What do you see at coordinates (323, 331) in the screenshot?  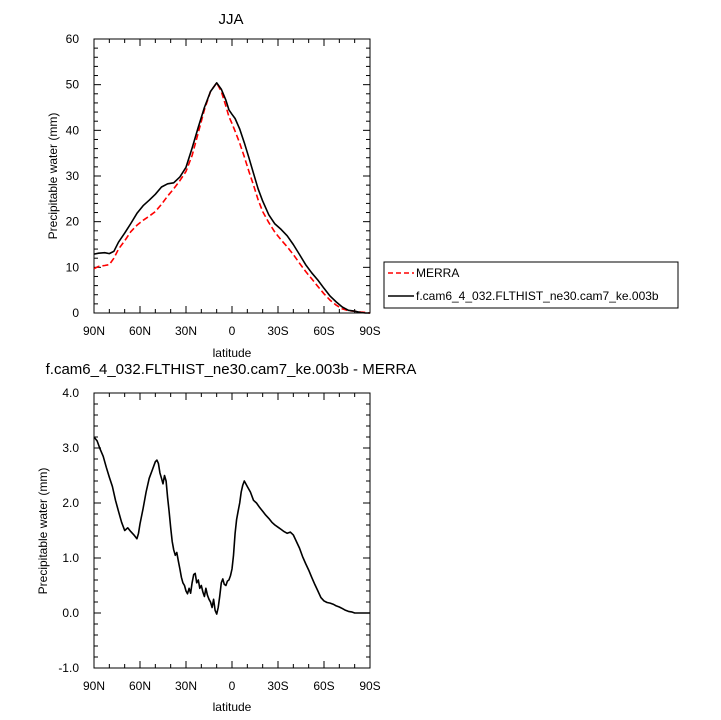 I see `top-xtick-label: 60S` at bounding box center [323, 331].